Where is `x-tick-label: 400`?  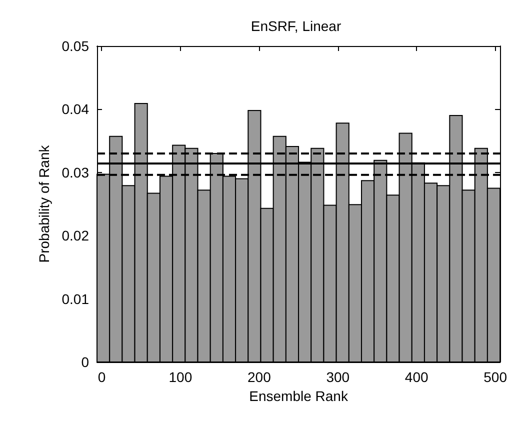 x-tick-label: 400 is located at coordinates (416, 377).